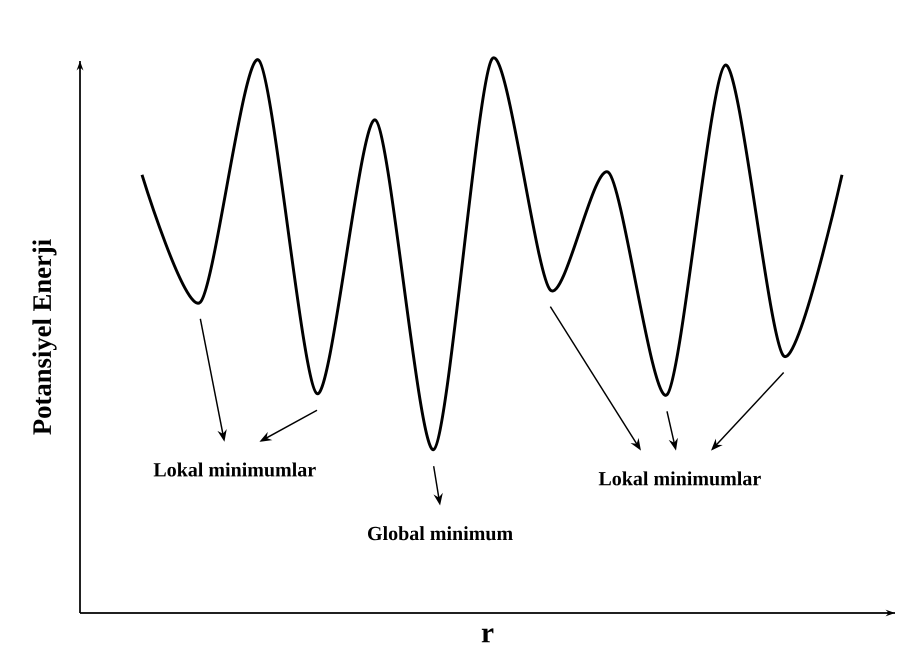 Image resolution: width=901 pixels, height=669 pixels. What do you see at coordinates (488, 635) in the screenshot?
I see `x-axis-title: r` at bounding box center [488, 635].